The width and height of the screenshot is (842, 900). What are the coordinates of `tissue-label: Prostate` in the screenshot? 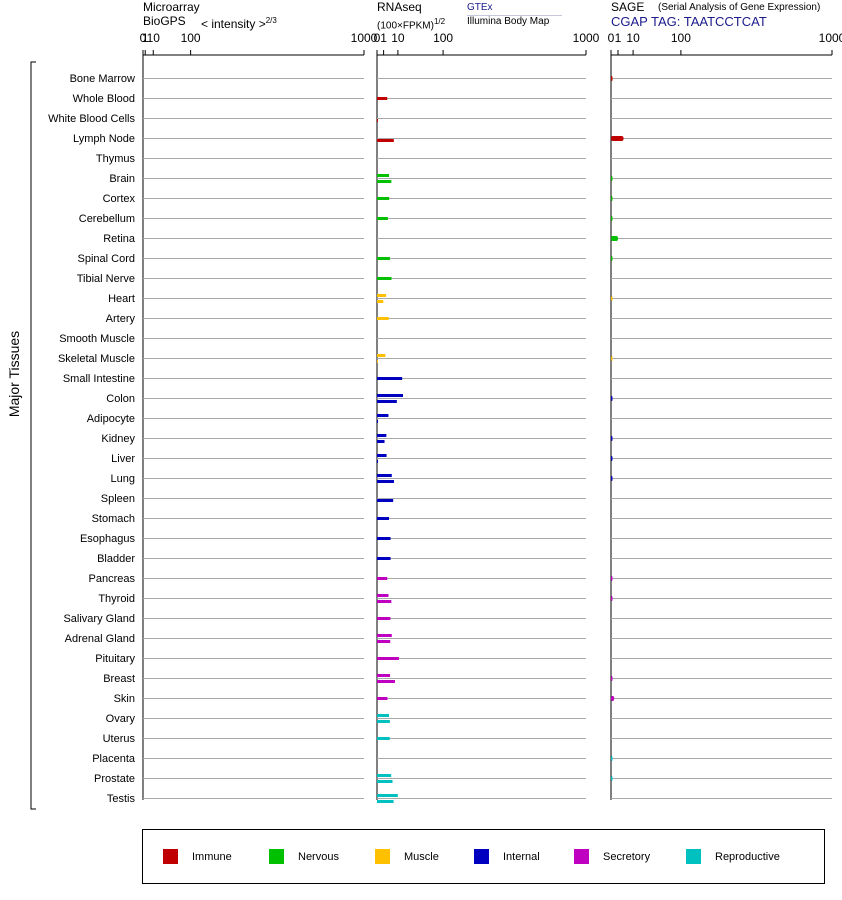 It's located at (114, 779).